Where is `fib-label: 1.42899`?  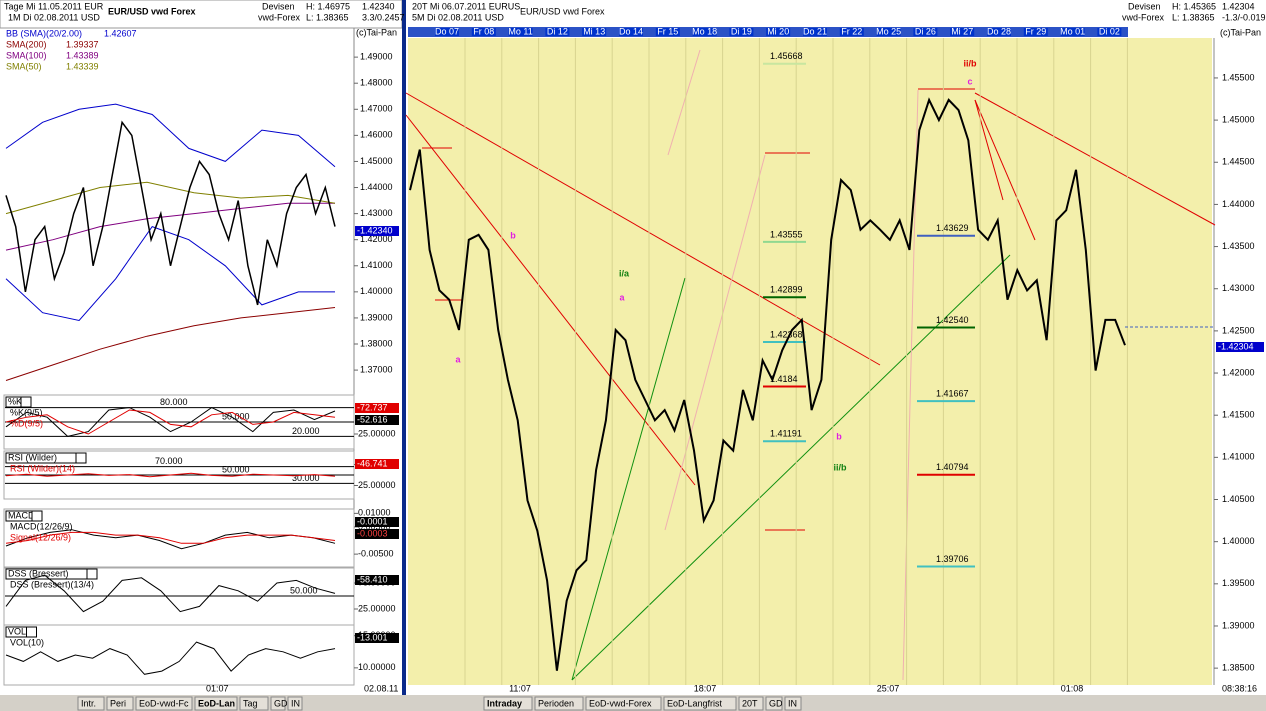
fib-label: 1.42899 is located at coordinates (786, 290).